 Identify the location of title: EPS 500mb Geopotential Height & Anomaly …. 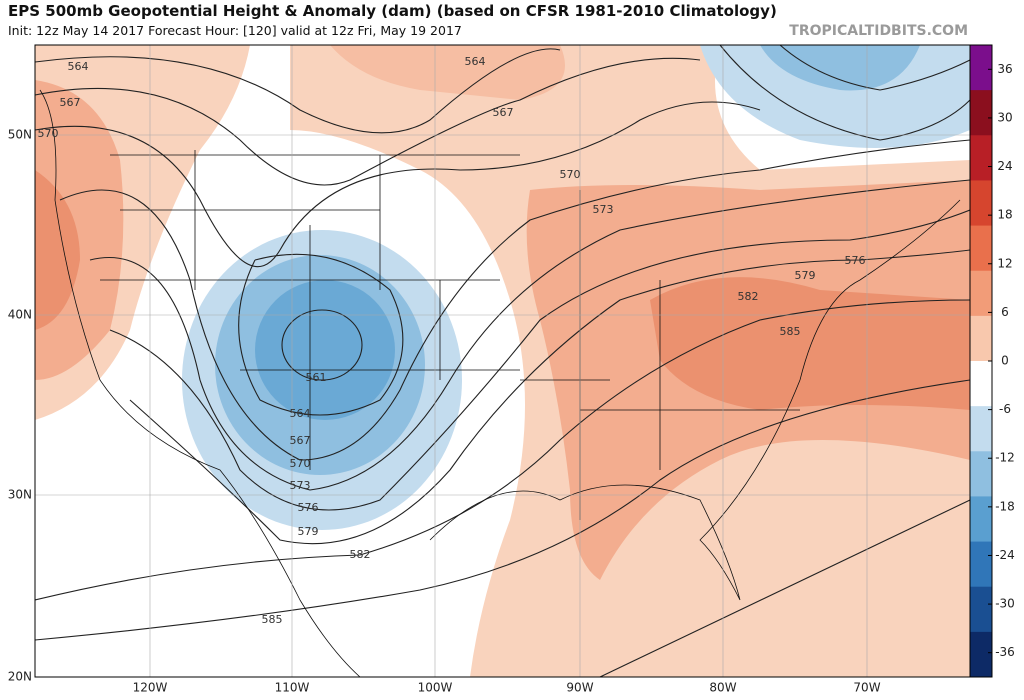
(392, 11).